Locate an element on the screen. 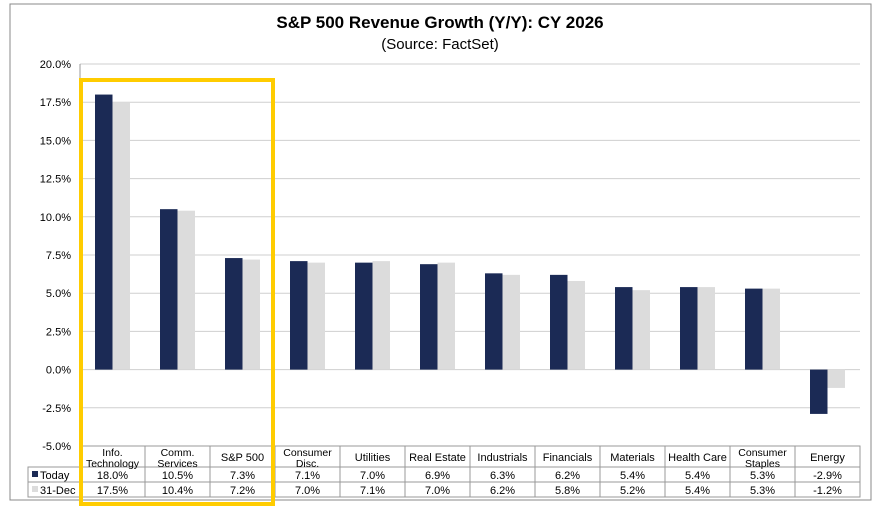 Image resolution: width=895 pixels, height=509 pixels. data-label: 10.5% is located at coordinates (177, 476).